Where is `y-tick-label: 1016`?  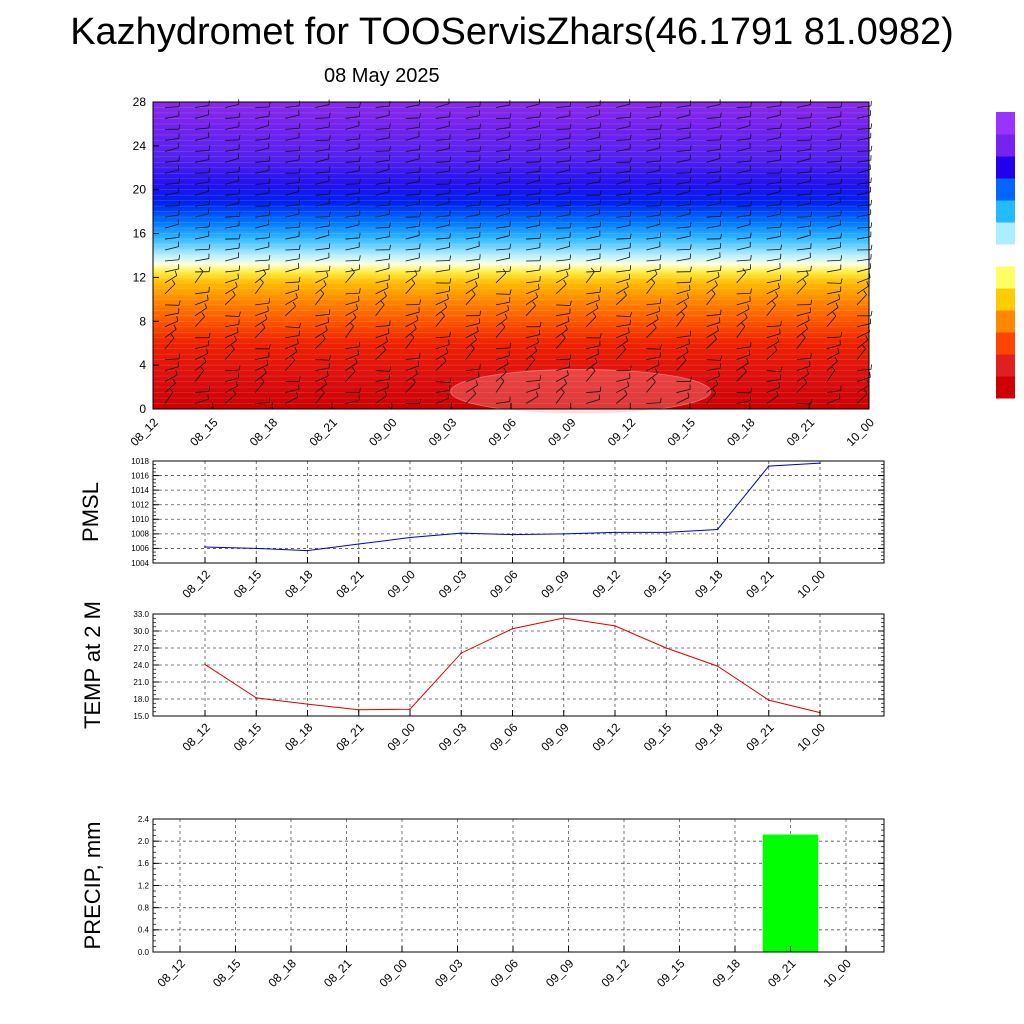 y-tick-label: 1016 is located at coordinates (140, 475).